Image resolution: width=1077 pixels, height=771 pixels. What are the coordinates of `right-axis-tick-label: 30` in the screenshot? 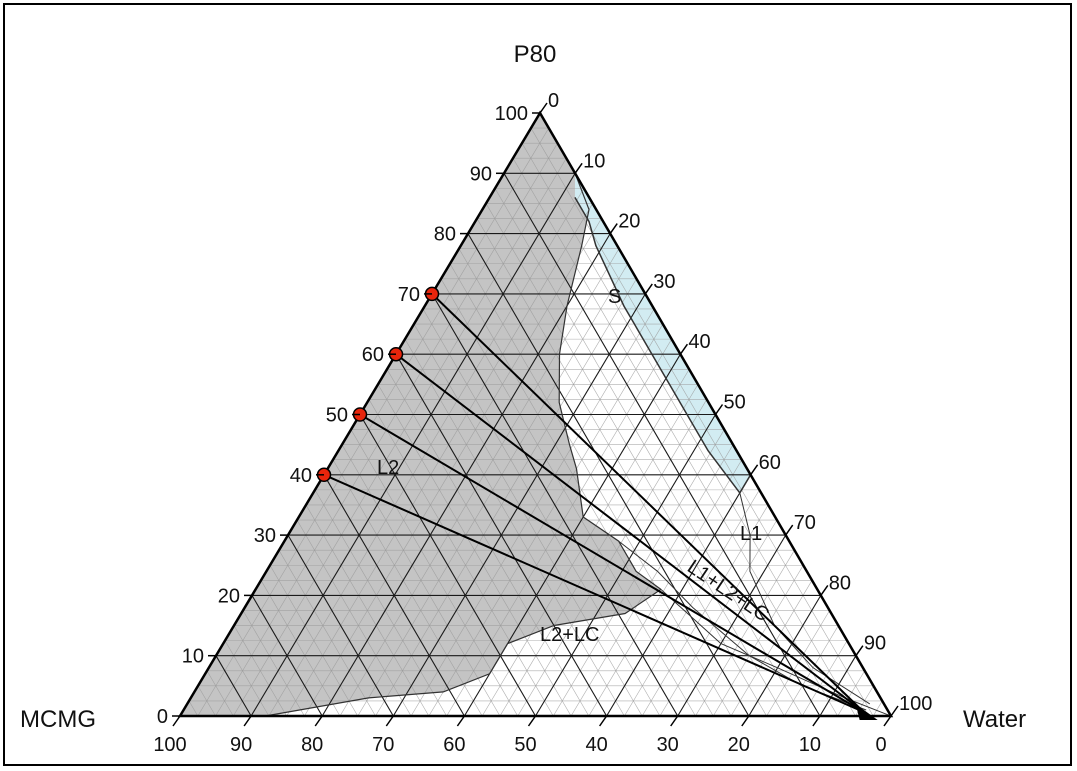 It's located at (664, 282).